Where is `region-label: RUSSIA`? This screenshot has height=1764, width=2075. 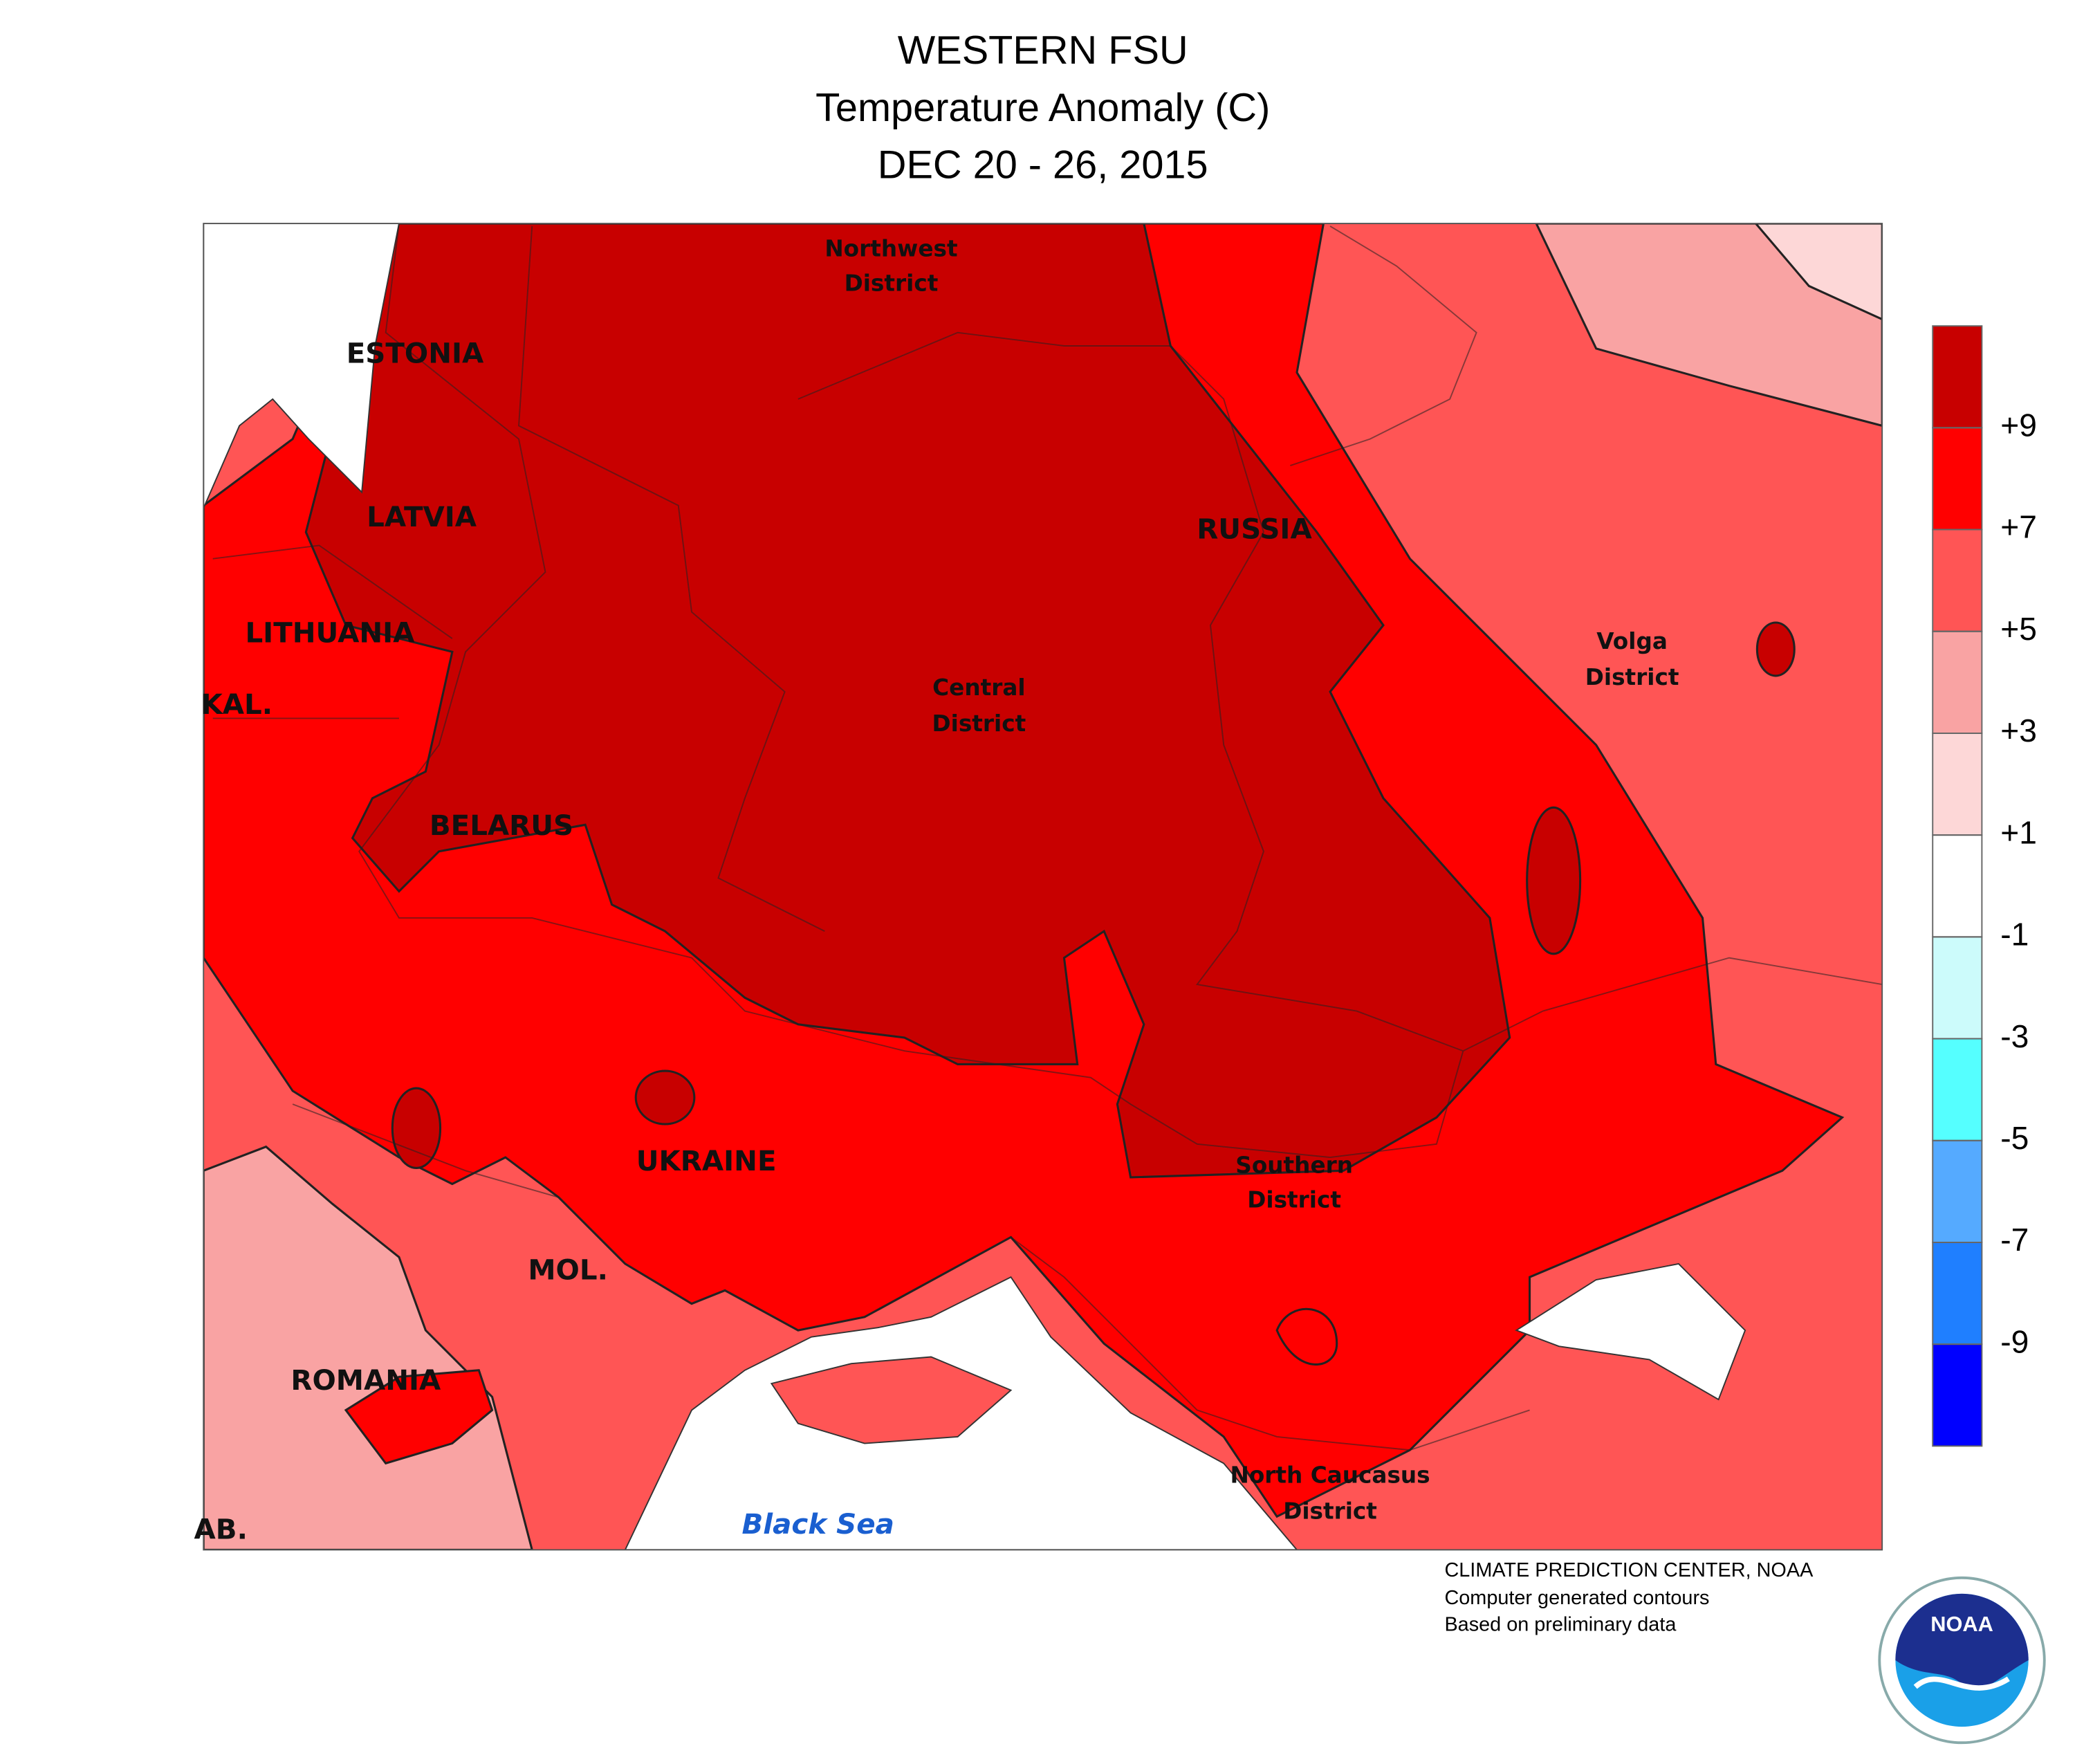 region-label: RUSSIA is located at coordinates (1254, 529).